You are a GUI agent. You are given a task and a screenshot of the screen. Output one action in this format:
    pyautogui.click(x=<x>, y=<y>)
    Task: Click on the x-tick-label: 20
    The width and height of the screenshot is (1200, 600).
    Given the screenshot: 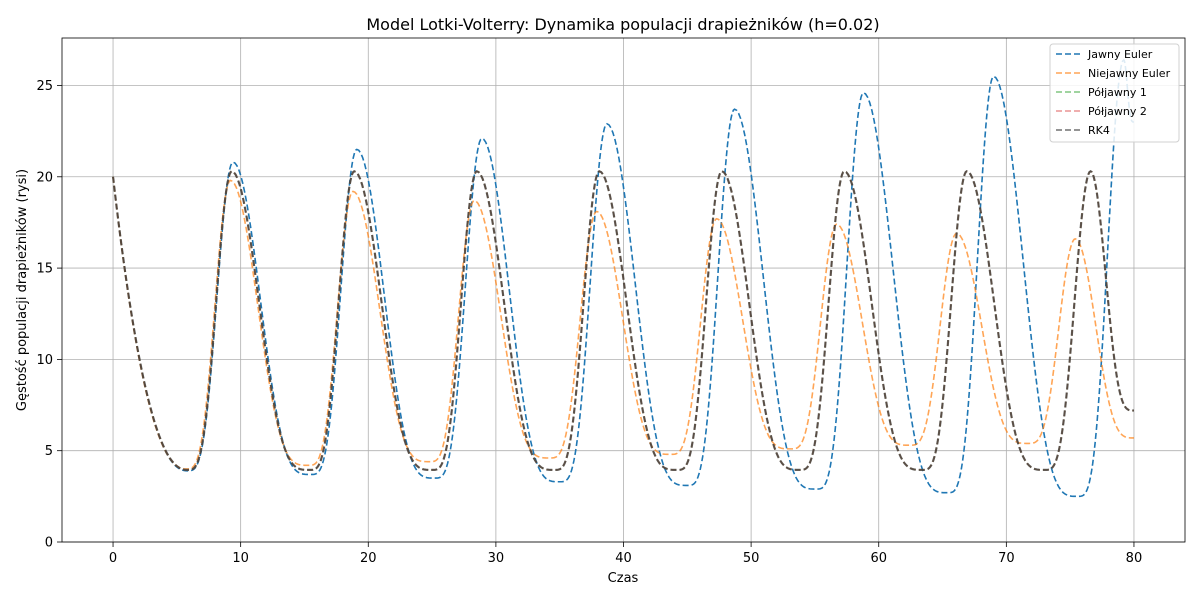 What is the action you would take?
    pyautogui.click(x=368, y=558)
    